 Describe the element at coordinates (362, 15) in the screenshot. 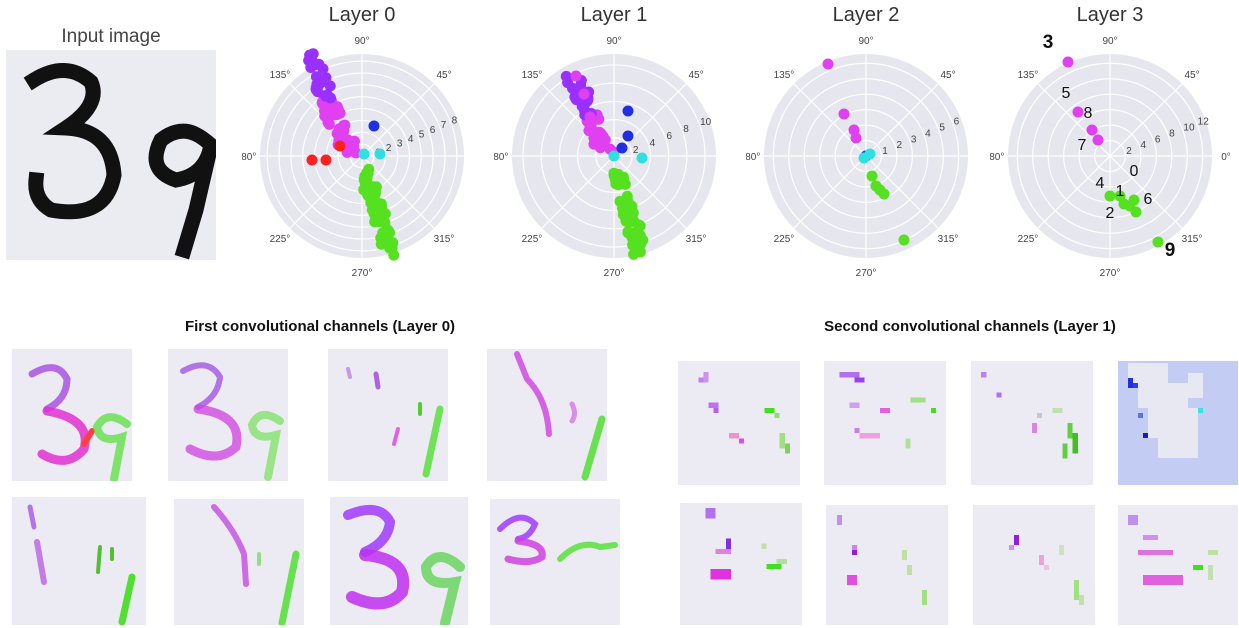

I see `layer-title-0: Layer 0` at that location.